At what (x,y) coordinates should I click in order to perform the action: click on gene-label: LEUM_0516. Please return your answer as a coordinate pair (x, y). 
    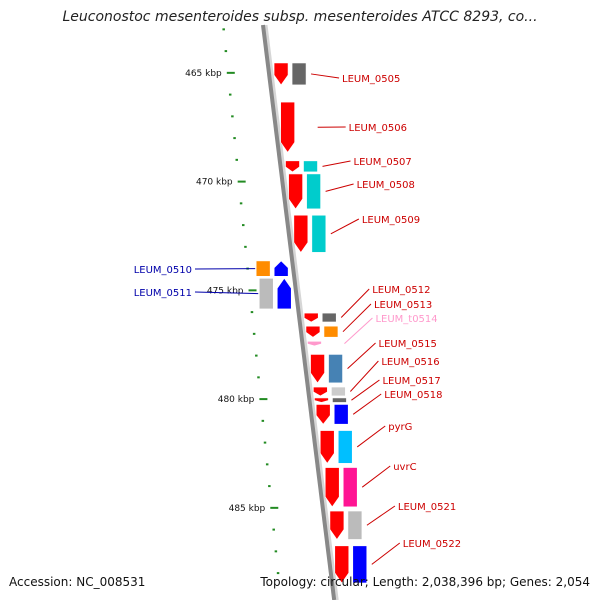
    Looking at the image, I should click on (410, 362).